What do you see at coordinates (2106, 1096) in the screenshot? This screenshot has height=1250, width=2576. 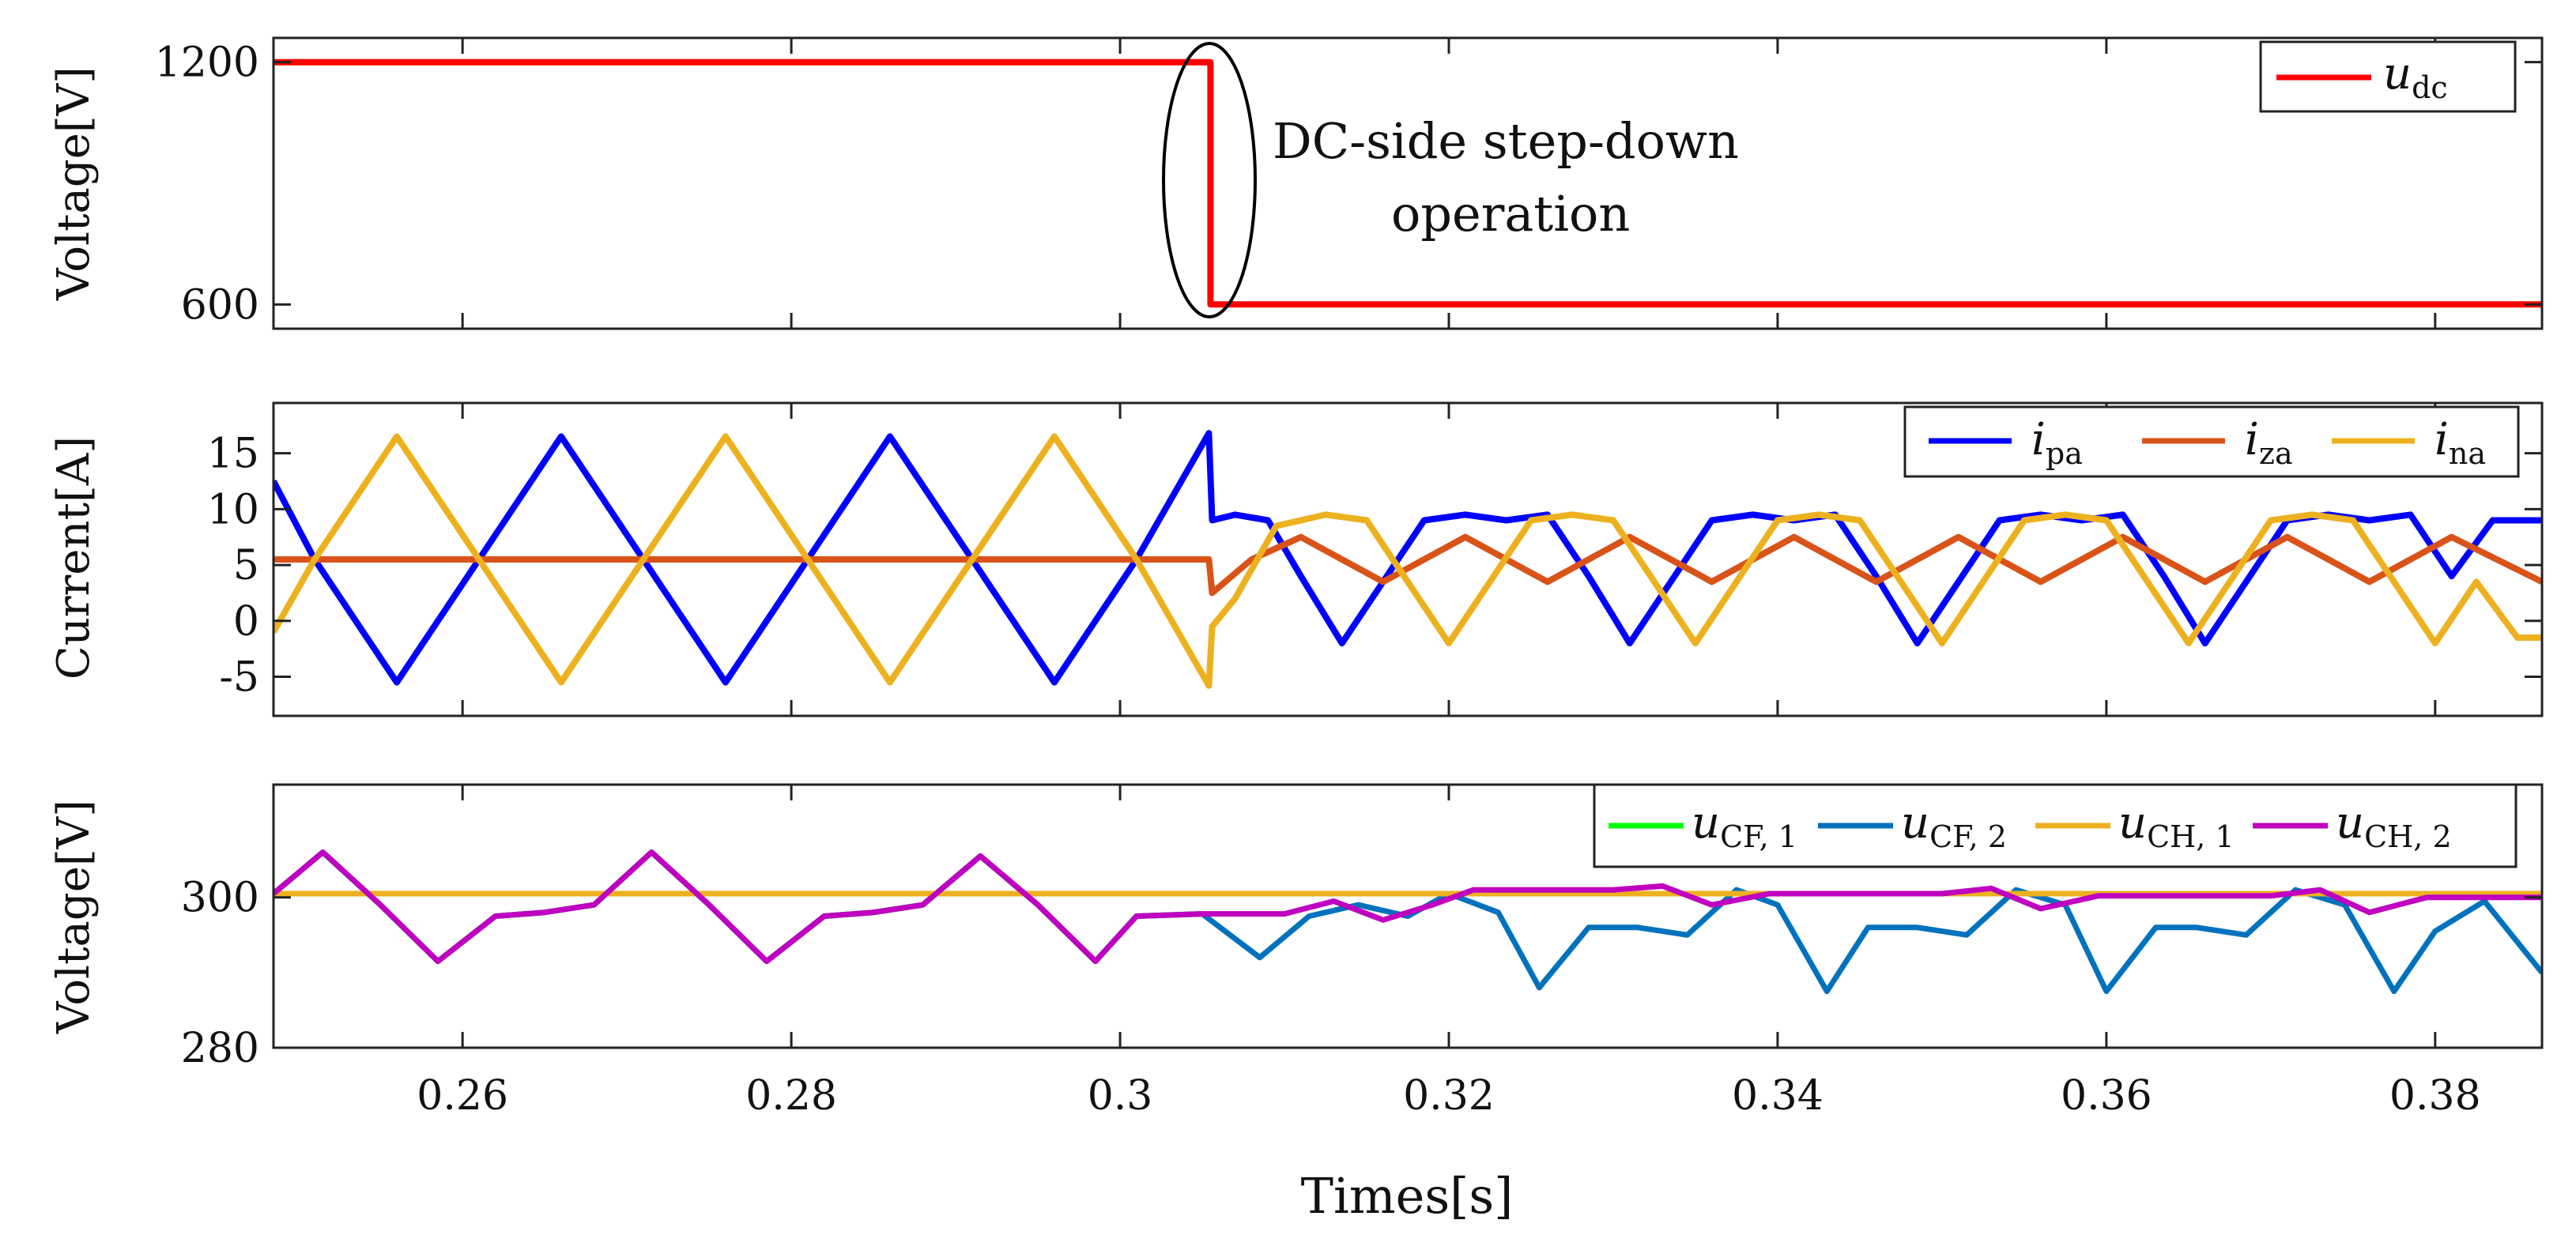 I see `x-tick-label: 0.36` at bounding box center [2106, 1096].